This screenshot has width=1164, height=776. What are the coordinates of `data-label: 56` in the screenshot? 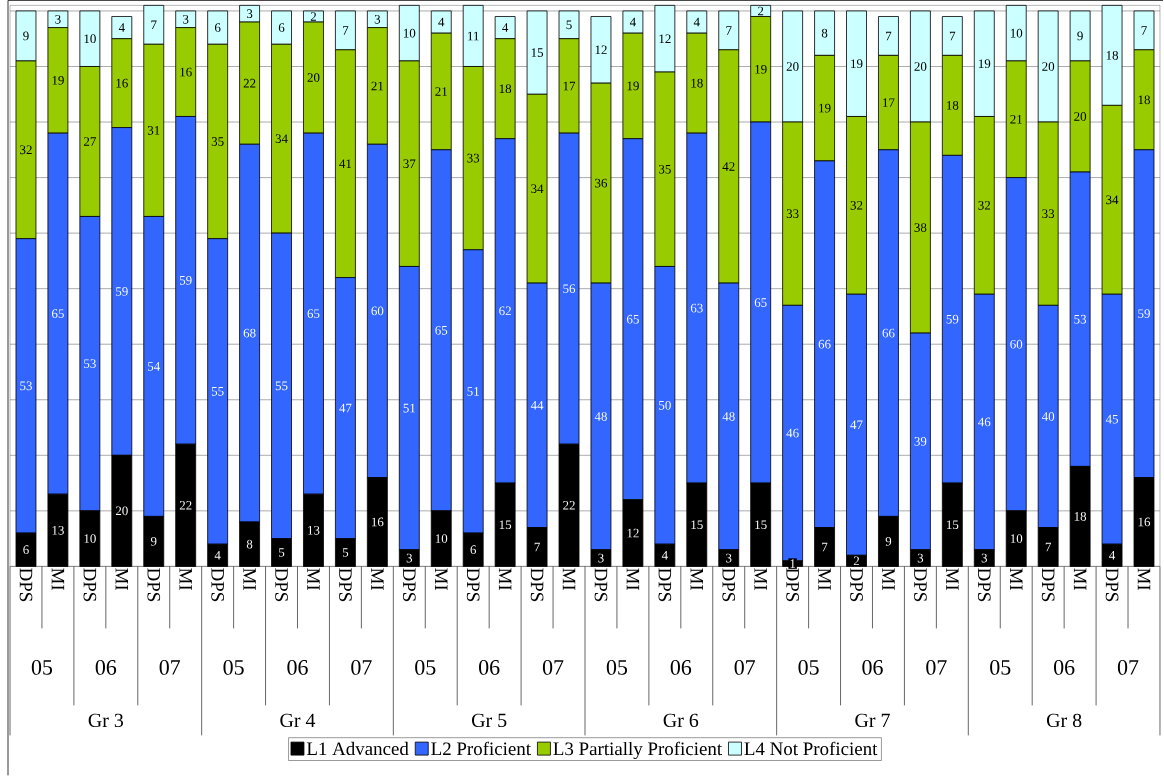 It's located at (569, 288).